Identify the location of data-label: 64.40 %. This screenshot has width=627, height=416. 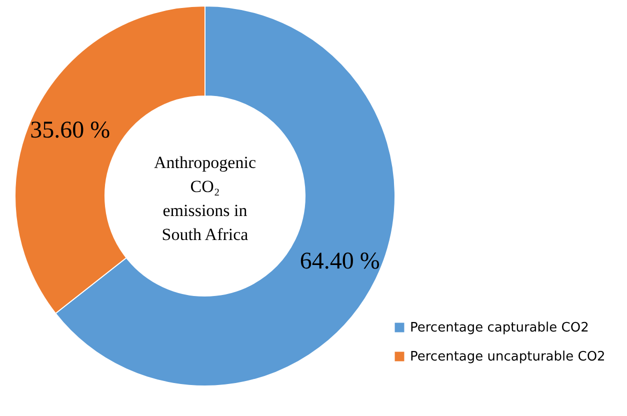
(340, 261).